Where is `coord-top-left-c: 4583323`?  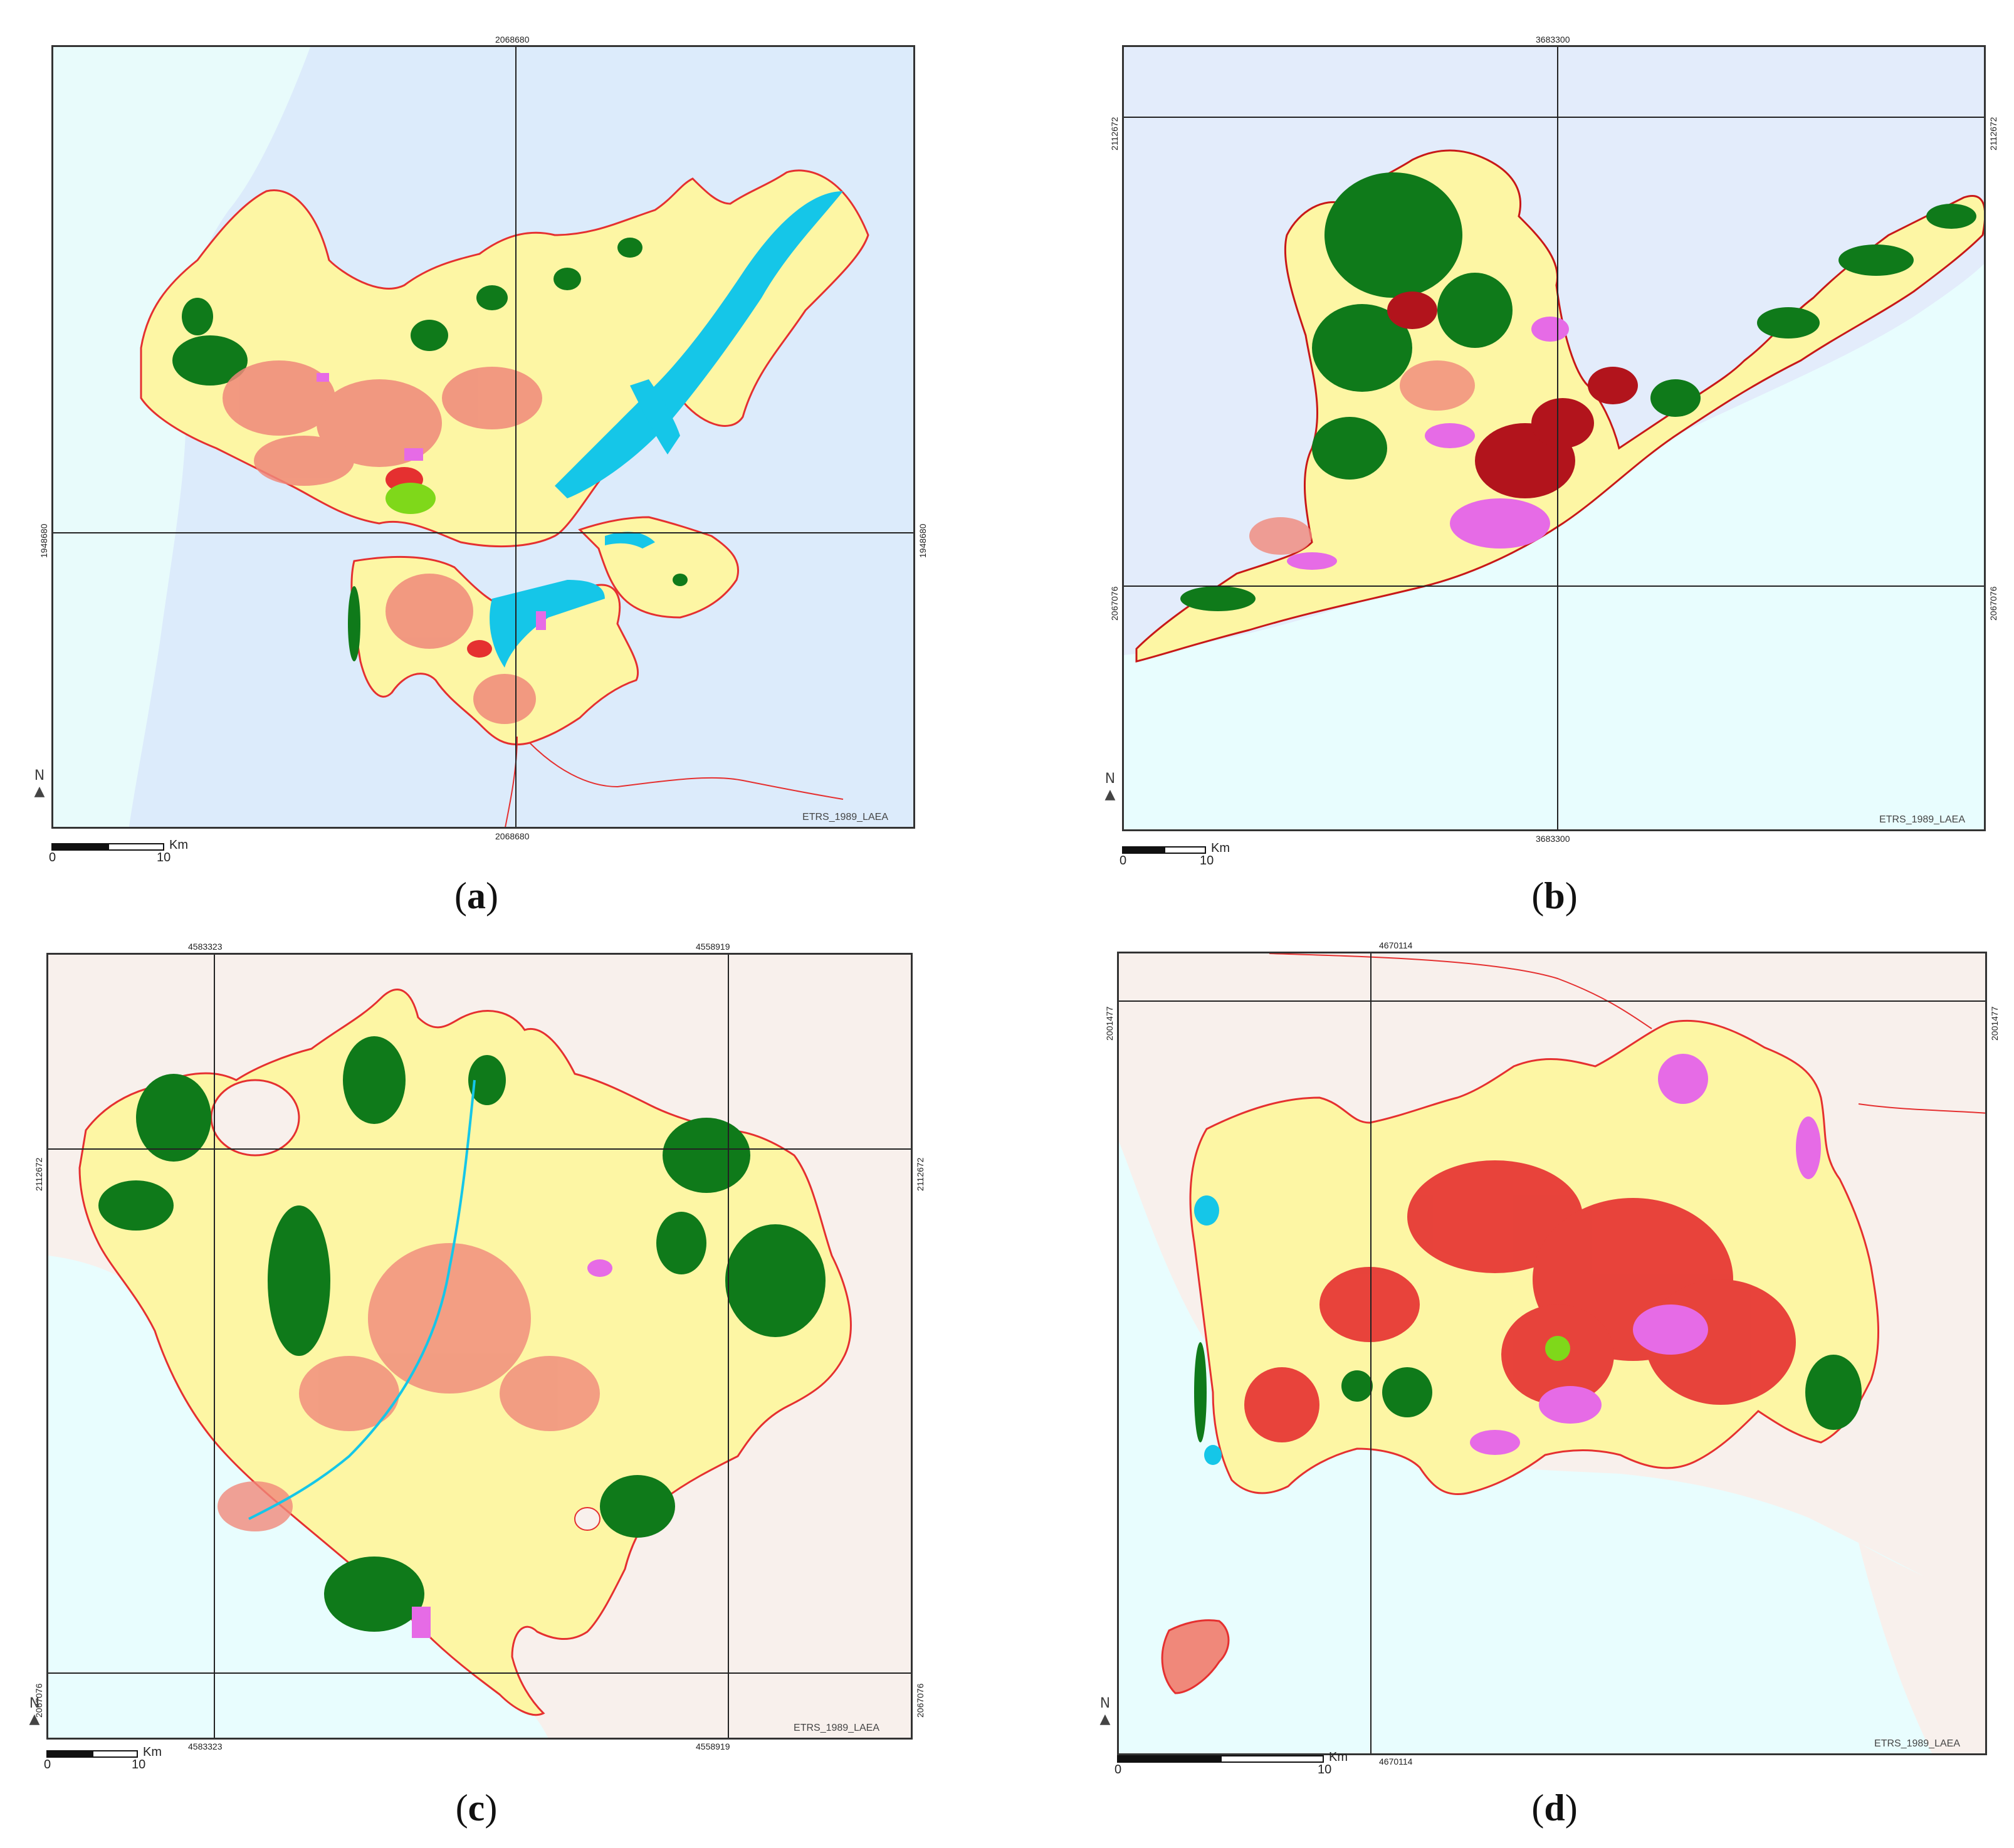
coord-top-left-c: 4583323 is located at coordinates (206, 947).